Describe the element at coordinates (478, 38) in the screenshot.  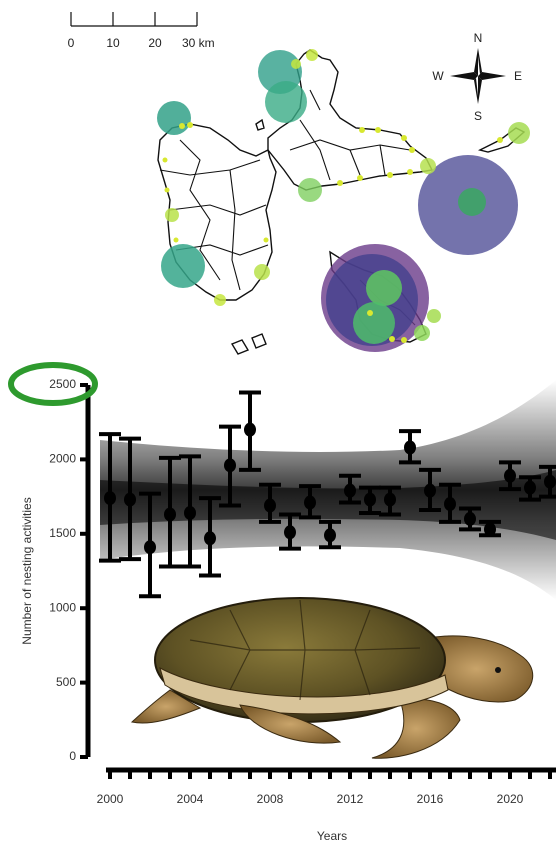
I see `compass-label: N` at that location.